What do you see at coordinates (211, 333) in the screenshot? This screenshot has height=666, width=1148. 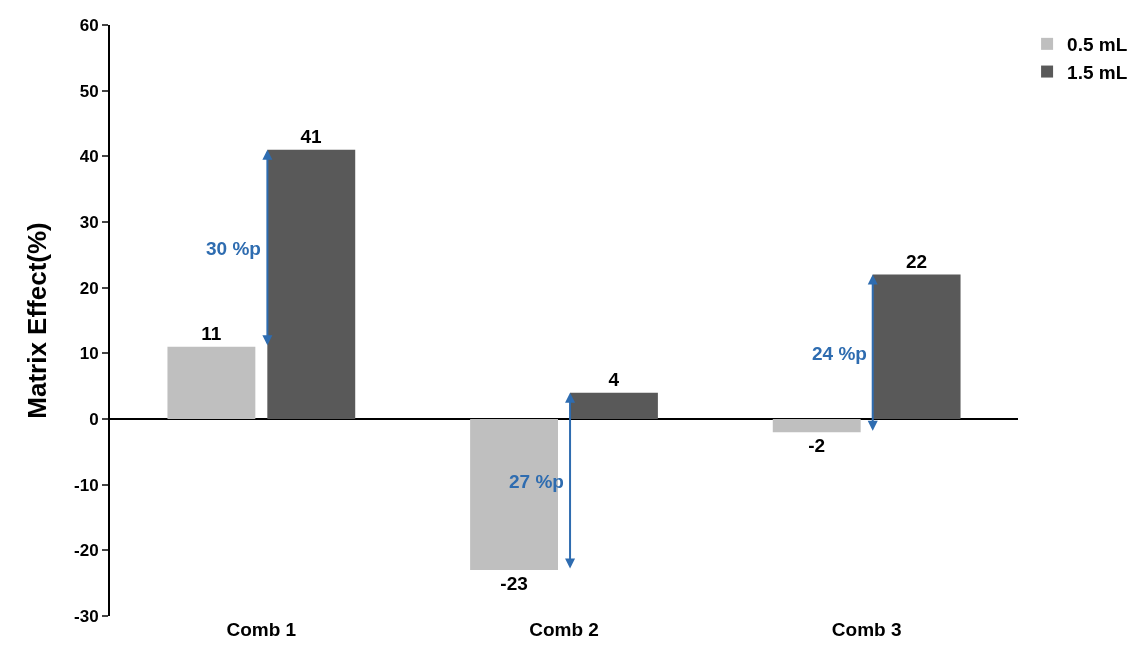 I see `data-label: 11` at bounding box center [211, 333].